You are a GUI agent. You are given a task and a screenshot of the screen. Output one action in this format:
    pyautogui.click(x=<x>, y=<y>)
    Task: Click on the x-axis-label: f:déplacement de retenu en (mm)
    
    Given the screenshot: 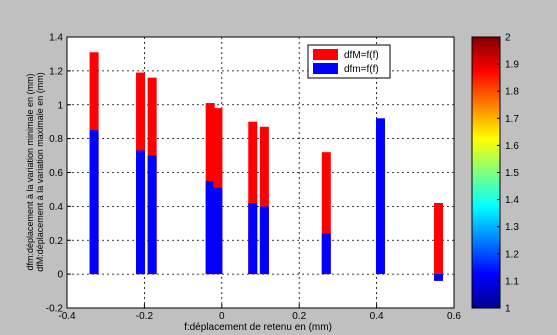 What is the action you would take?
    pyautogui.click(x=258, y=327)
    